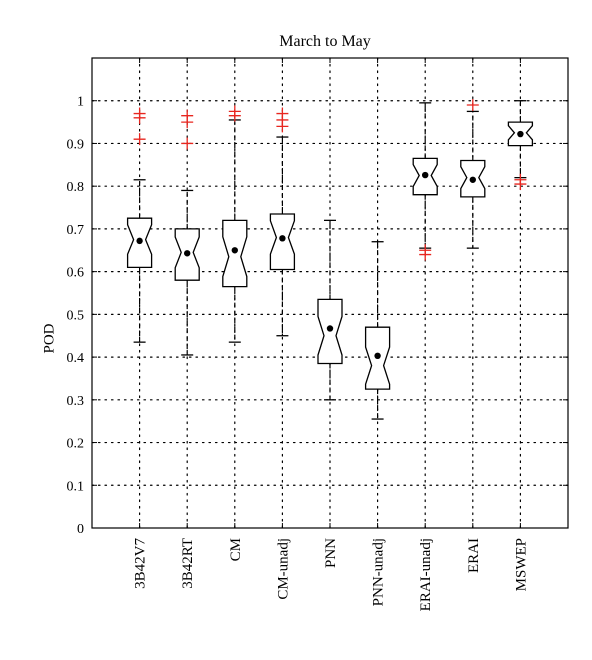 The height and width of the screenshot is (660, 592). What do you see at coordinates (331, 553) in the screenshot?
I see `x-tick-label: PNN` at bounding box center [331, 553].